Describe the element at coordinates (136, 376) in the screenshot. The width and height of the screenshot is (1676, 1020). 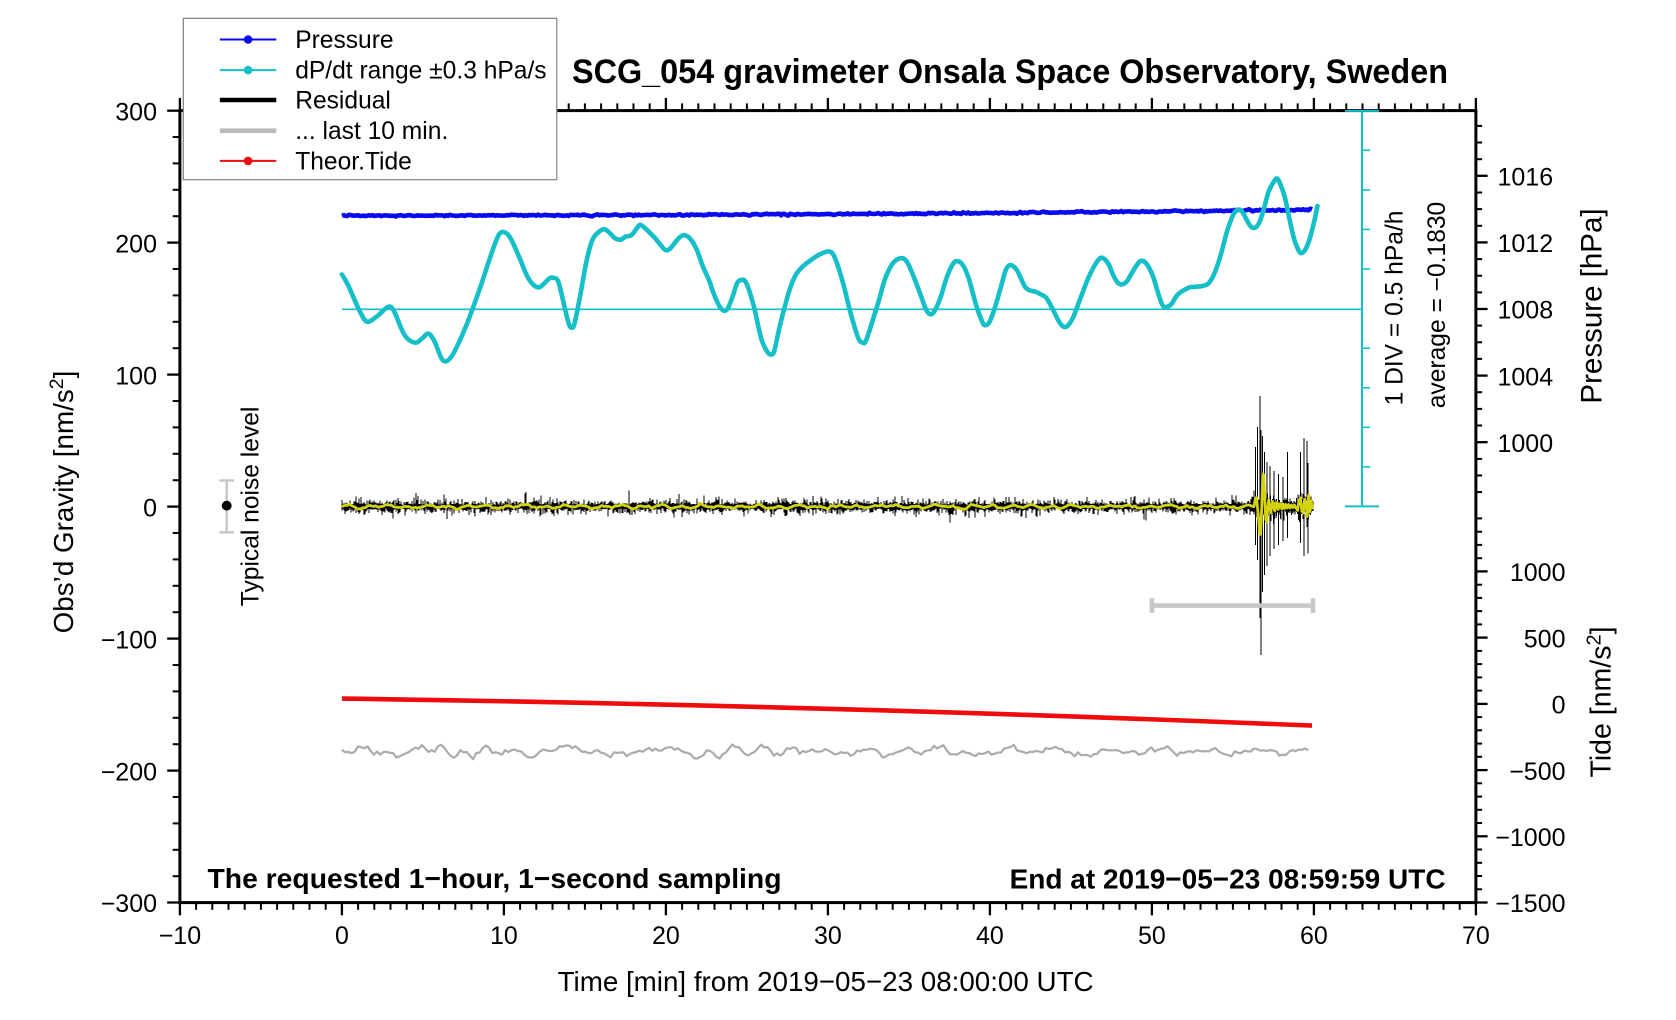
I see `svg-text: 100` at that location.